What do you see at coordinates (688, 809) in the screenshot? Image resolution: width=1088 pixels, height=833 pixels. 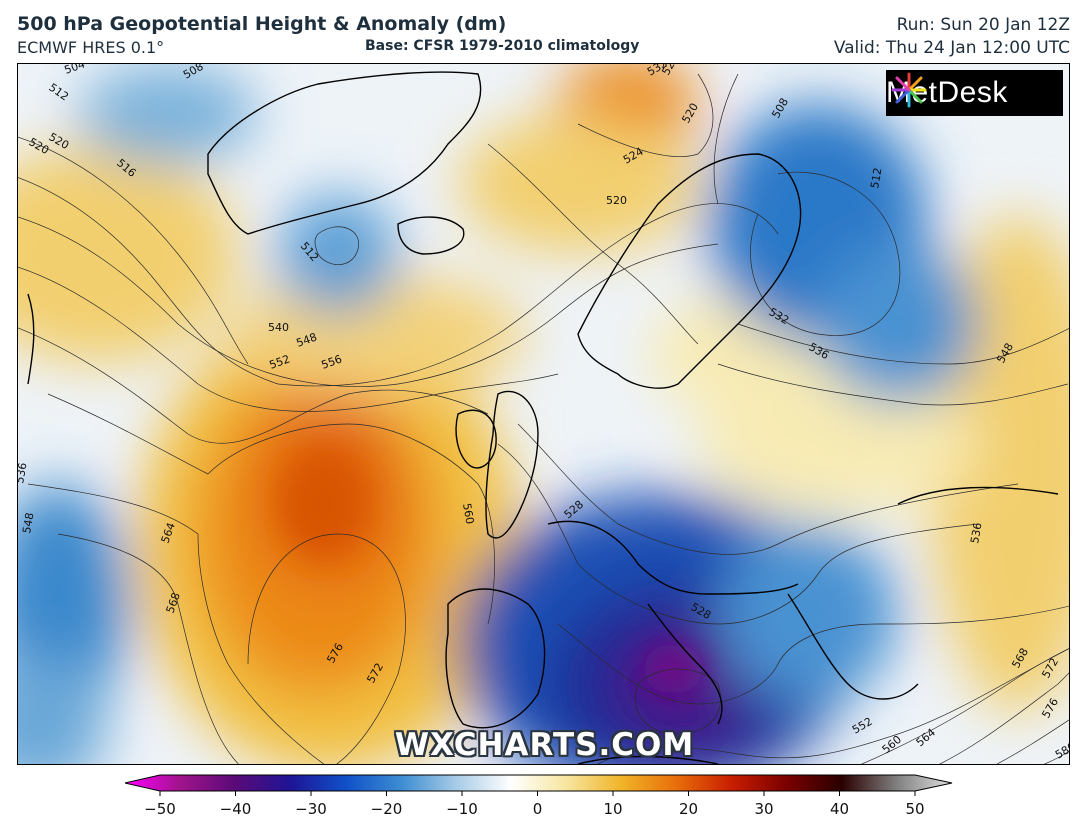 I see `colorbar-tick-label: 20` at bounding box center [688, 809].